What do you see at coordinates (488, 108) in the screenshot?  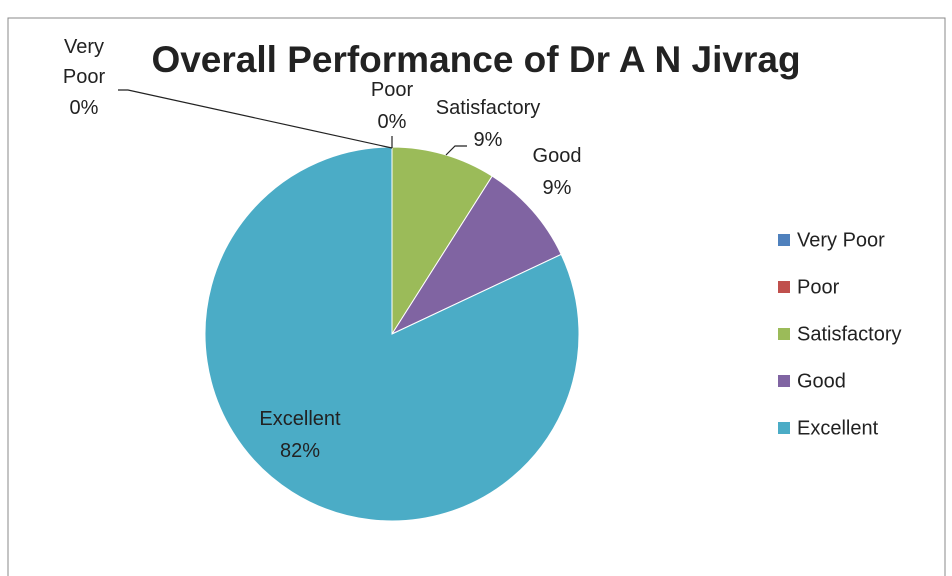 I see `data-label-name: Satisfactory` at bounding box center [488, 108].